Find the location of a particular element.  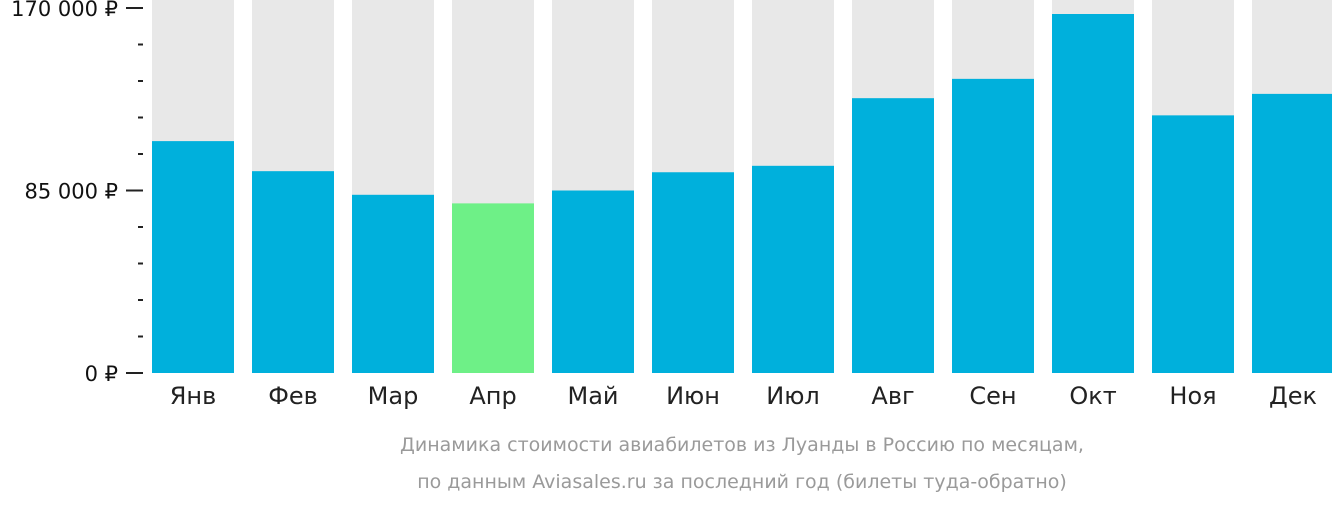

x-tick-label: Ноя is located at coordinates (1192, 396).